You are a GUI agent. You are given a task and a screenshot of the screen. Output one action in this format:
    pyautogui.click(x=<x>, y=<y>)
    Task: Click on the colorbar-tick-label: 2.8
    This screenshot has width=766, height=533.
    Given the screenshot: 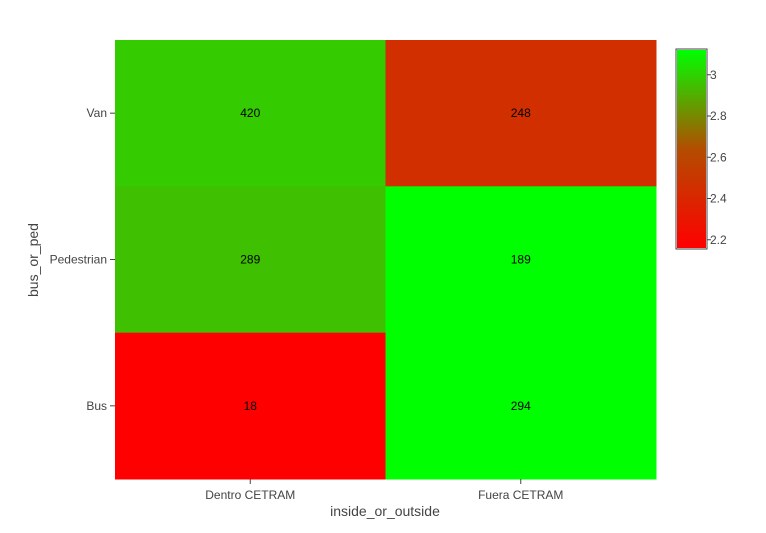 What is the action you would take?
    pyautogui.click(x=718, y=116)
    